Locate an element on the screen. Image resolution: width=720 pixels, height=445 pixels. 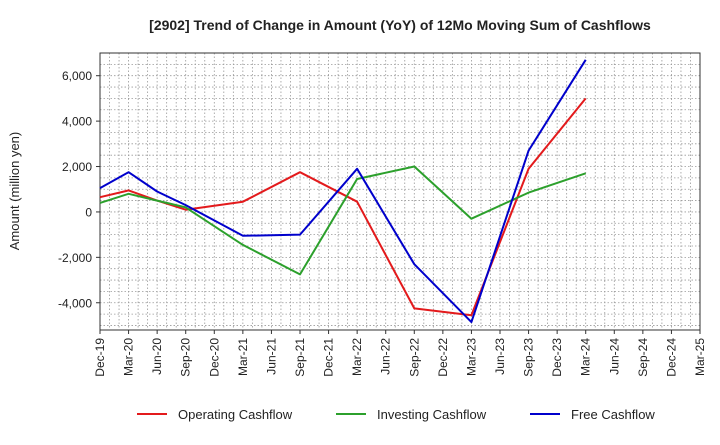
y-tick-label: 4,000 is located at coordinates (77, 122).